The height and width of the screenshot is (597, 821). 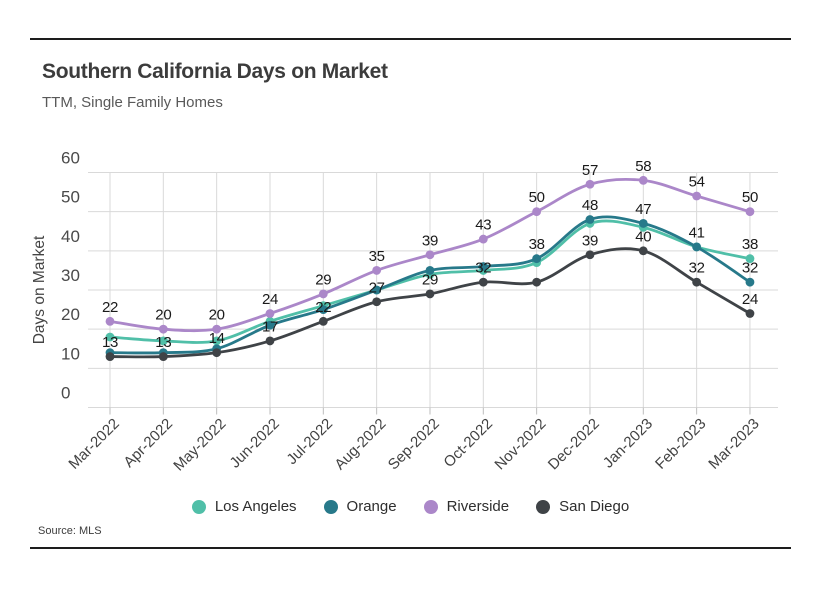 I want to click on svg-text: 60, so click(x=70, y=158).